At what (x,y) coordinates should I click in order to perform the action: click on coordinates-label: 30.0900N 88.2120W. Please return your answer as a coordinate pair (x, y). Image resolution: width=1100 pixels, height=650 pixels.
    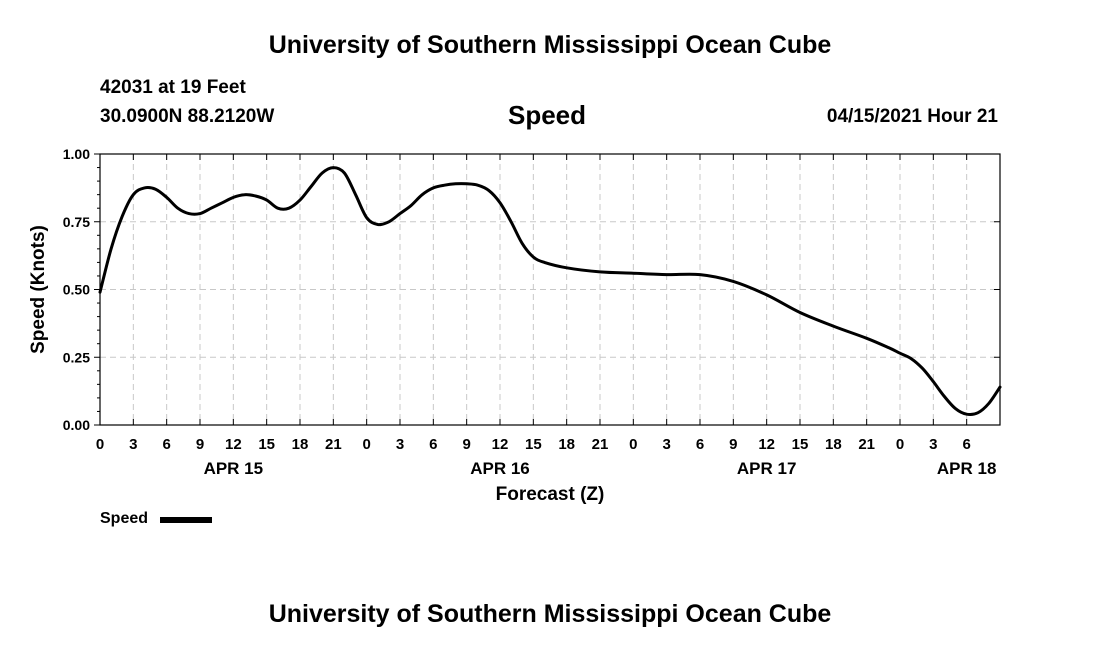
    Looking at the image, I should click on (187, 116).